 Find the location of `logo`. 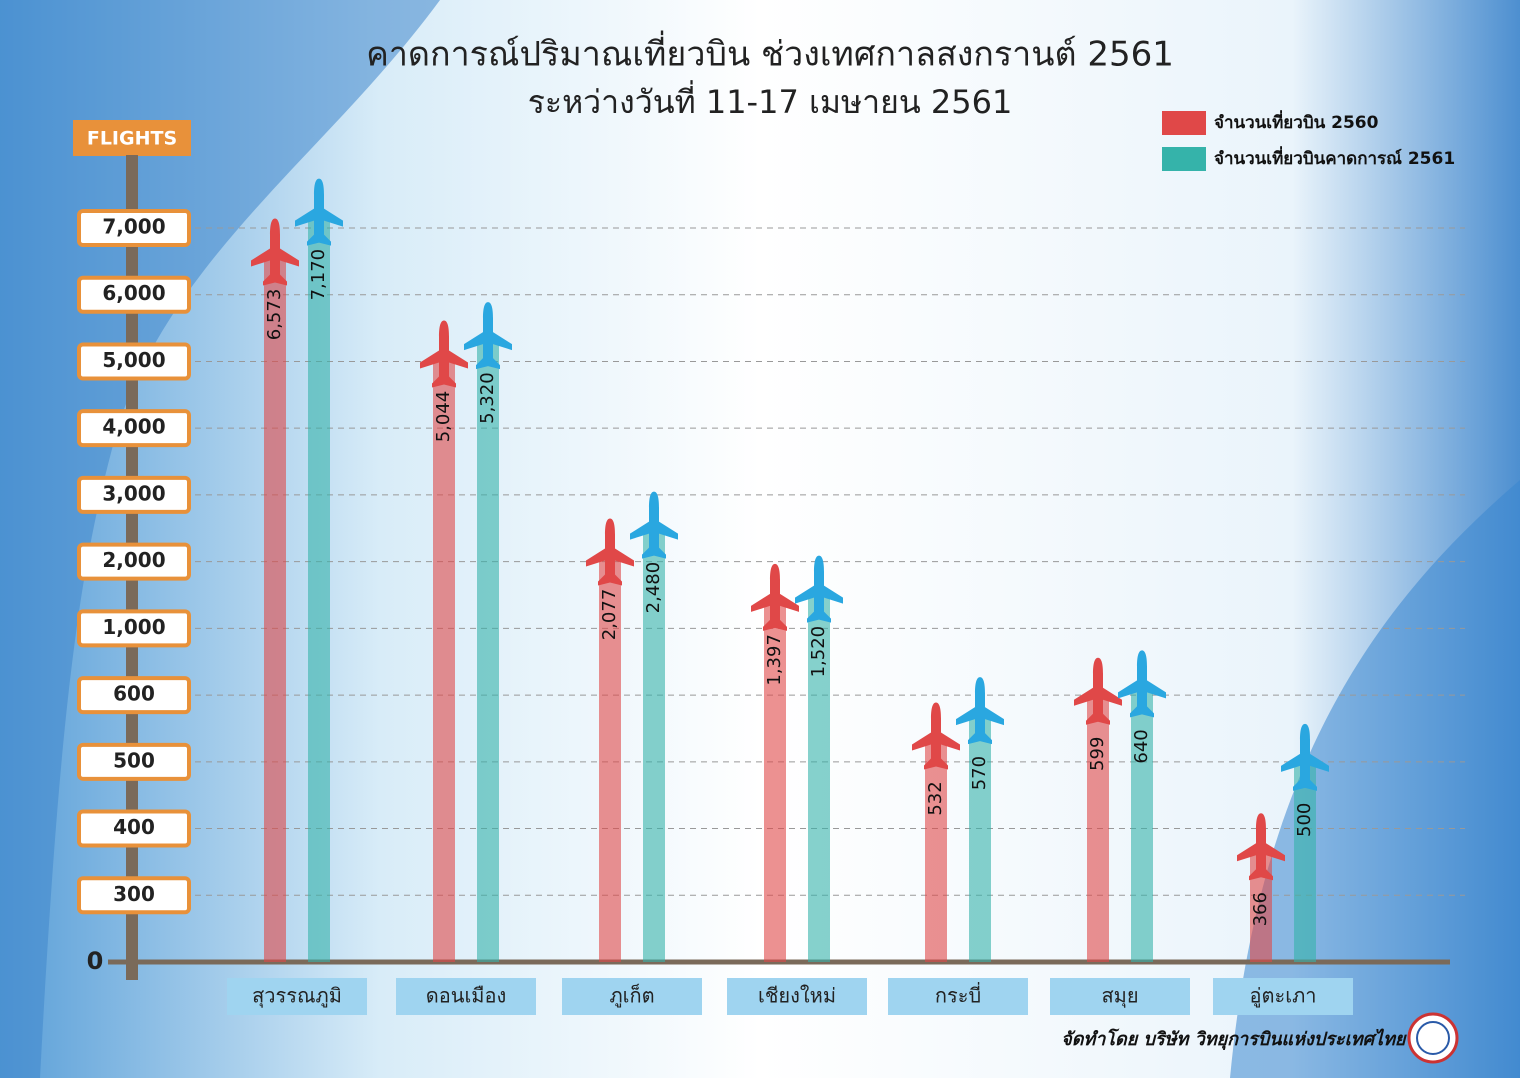

logo is located at coordinates (1433, 1038).